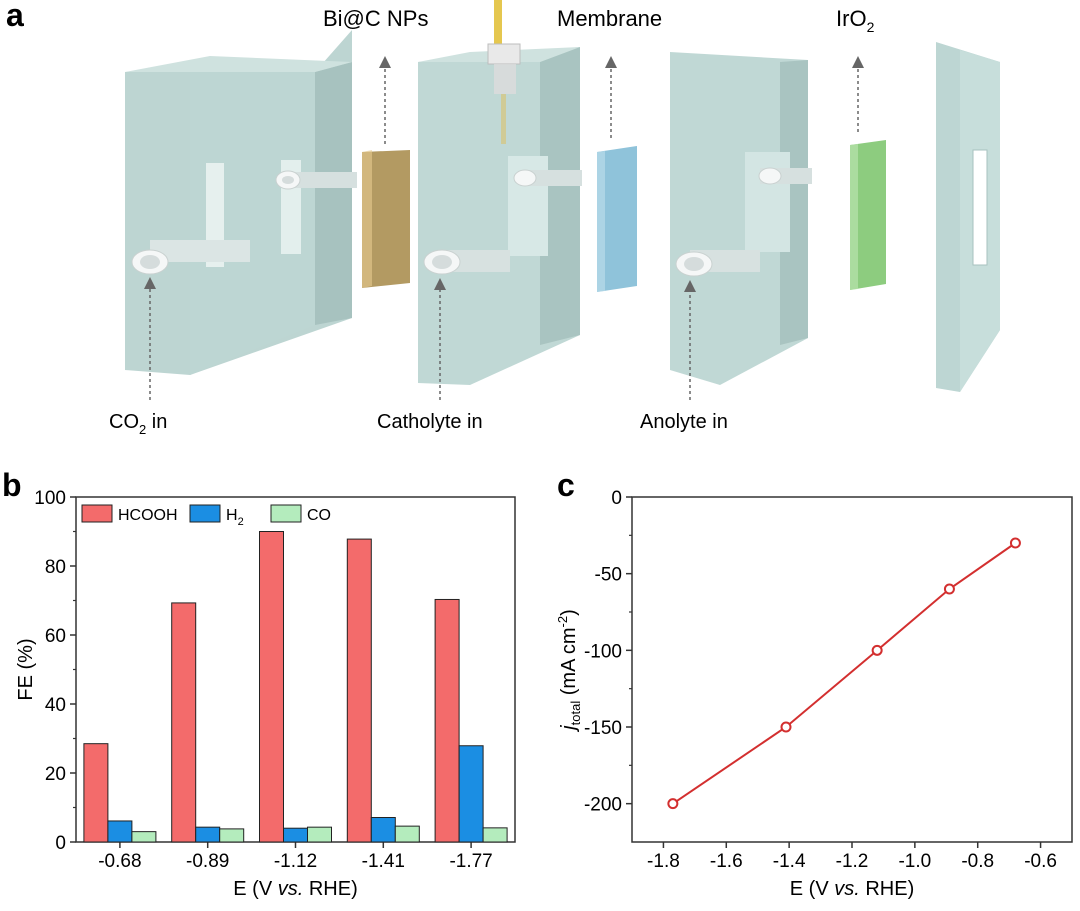 This screenshot has width=1080, height=911. I want to click on bi-c-electrode, so click(386, 219).